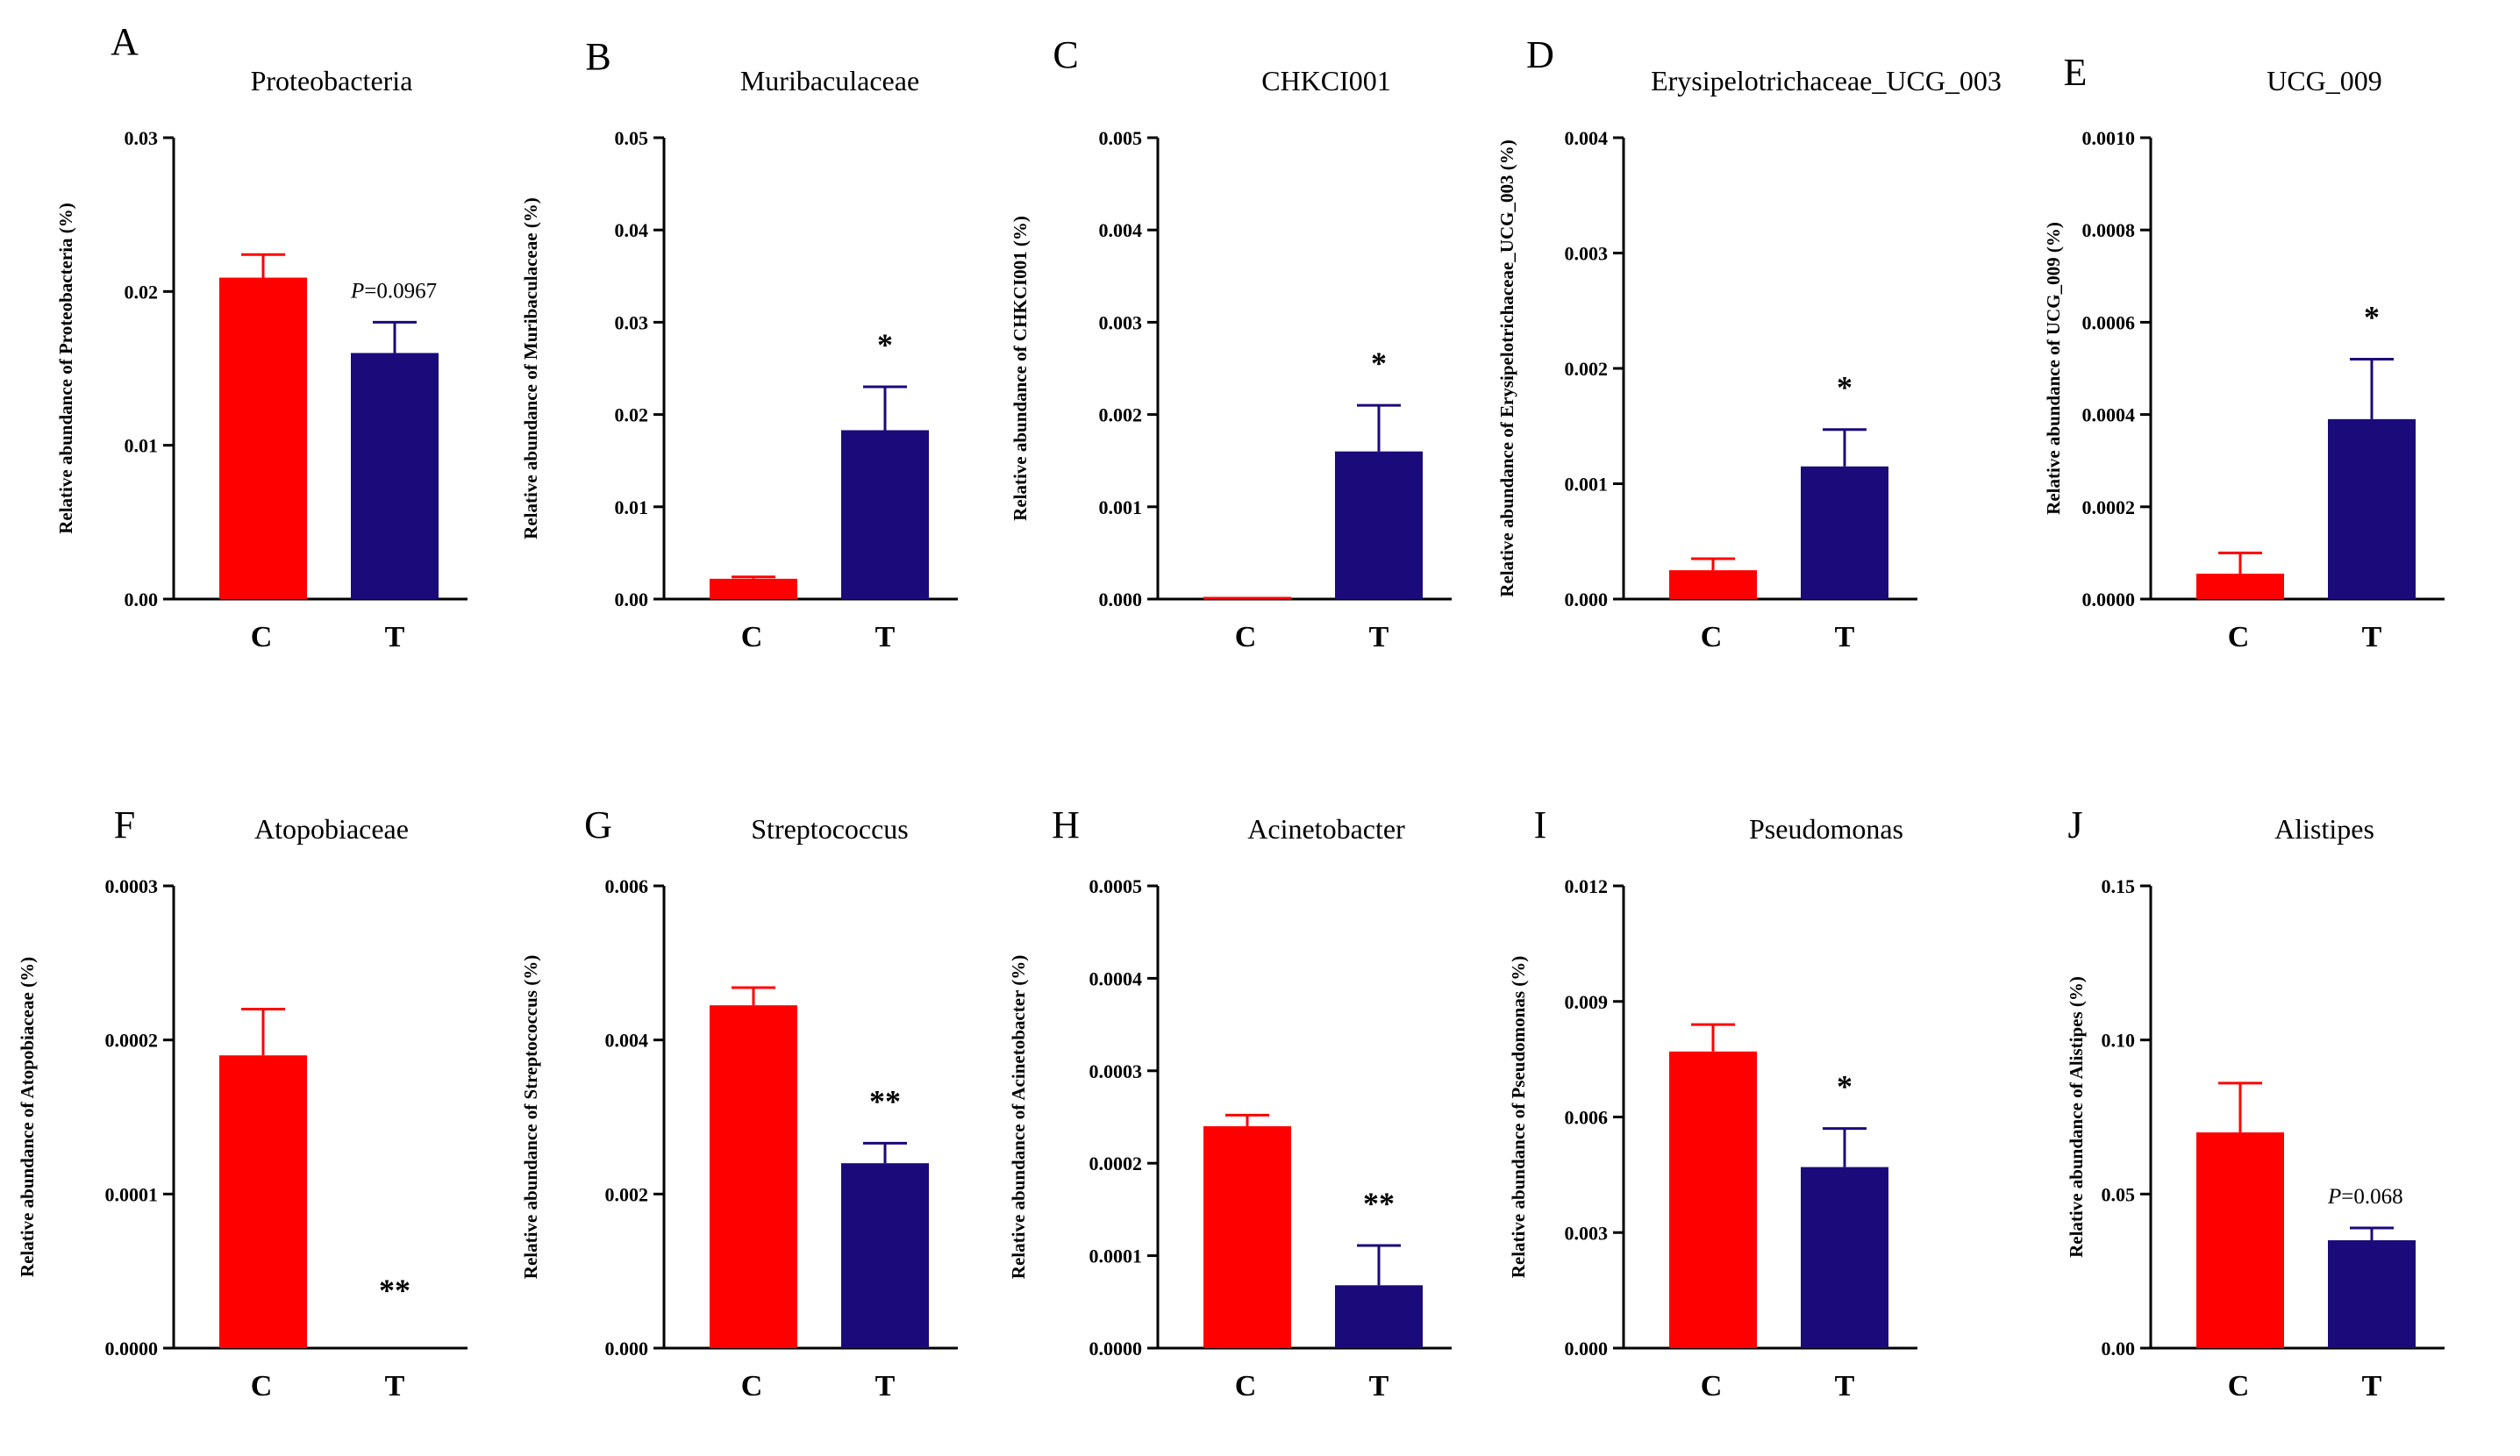 The width and height of the screenshot is (2520, 1456). Describe the element at coordinates (1326, 829) in the screenshot. I see `panel-title: Acinetobacter` at that location.